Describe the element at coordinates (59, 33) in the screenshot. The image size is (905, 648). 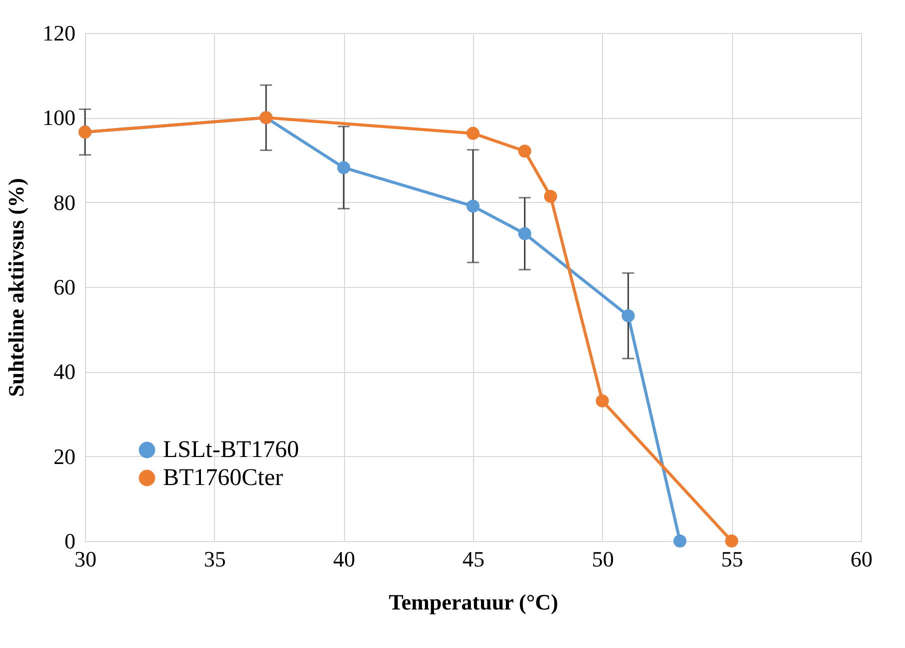
I see `y-tick-label: 120` at that location.